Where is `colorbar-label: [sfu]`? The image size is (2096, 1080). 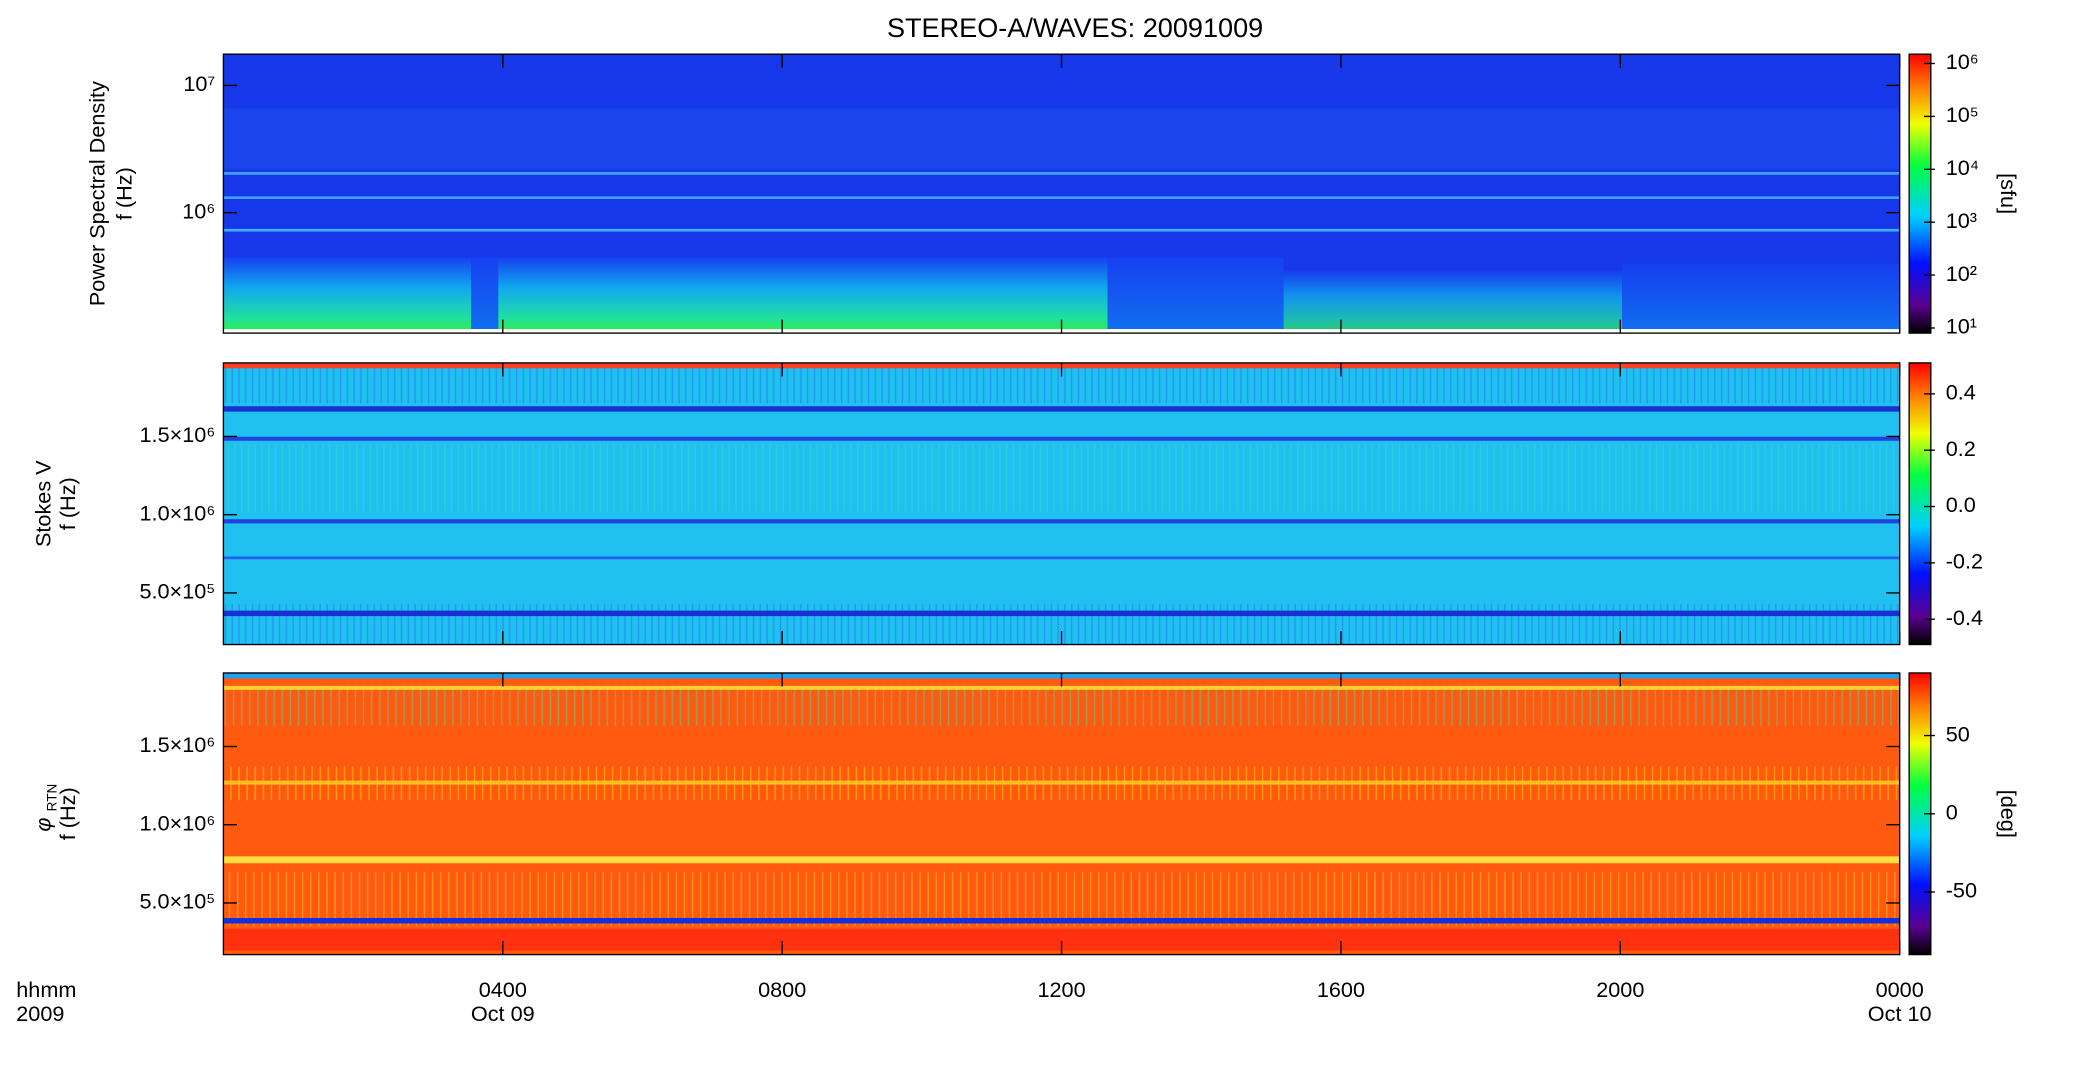 colorbar-label: [sfu] is located at coordinates (2008, 193).